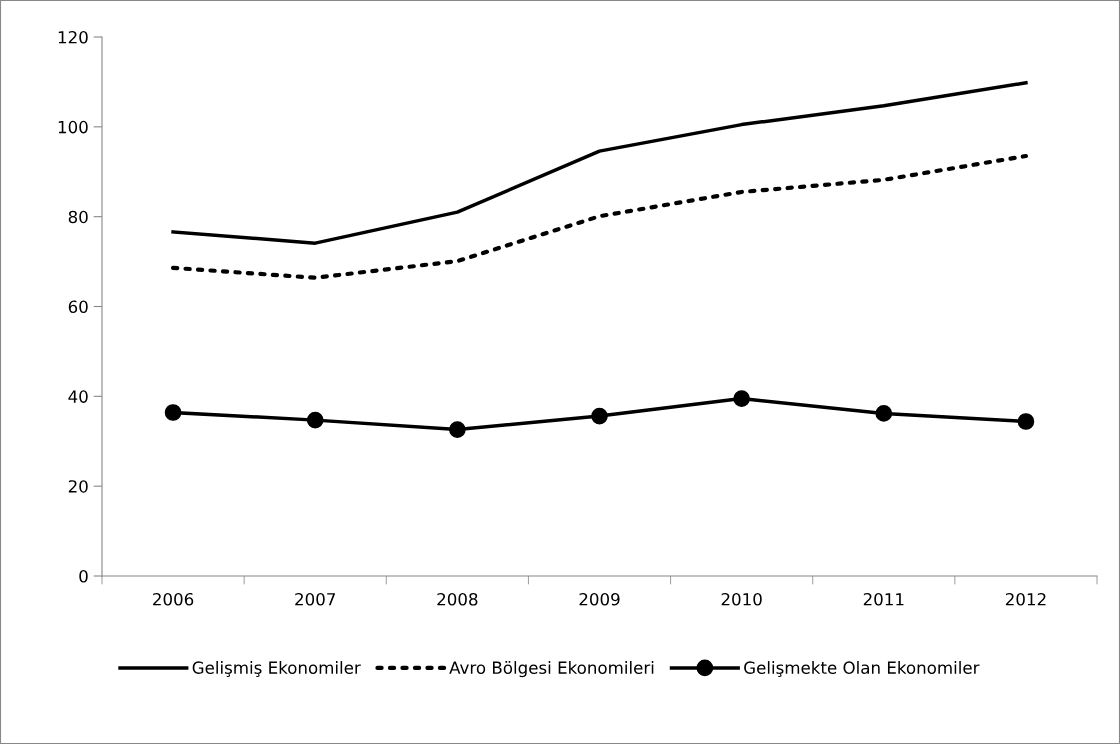 Image resolution: width=1120 pixels, height=744 pixels. What do you see at coordinates (83, 576) in the screenshot?
I see `y-tick-label: 0` at bounding box center [83, 576].